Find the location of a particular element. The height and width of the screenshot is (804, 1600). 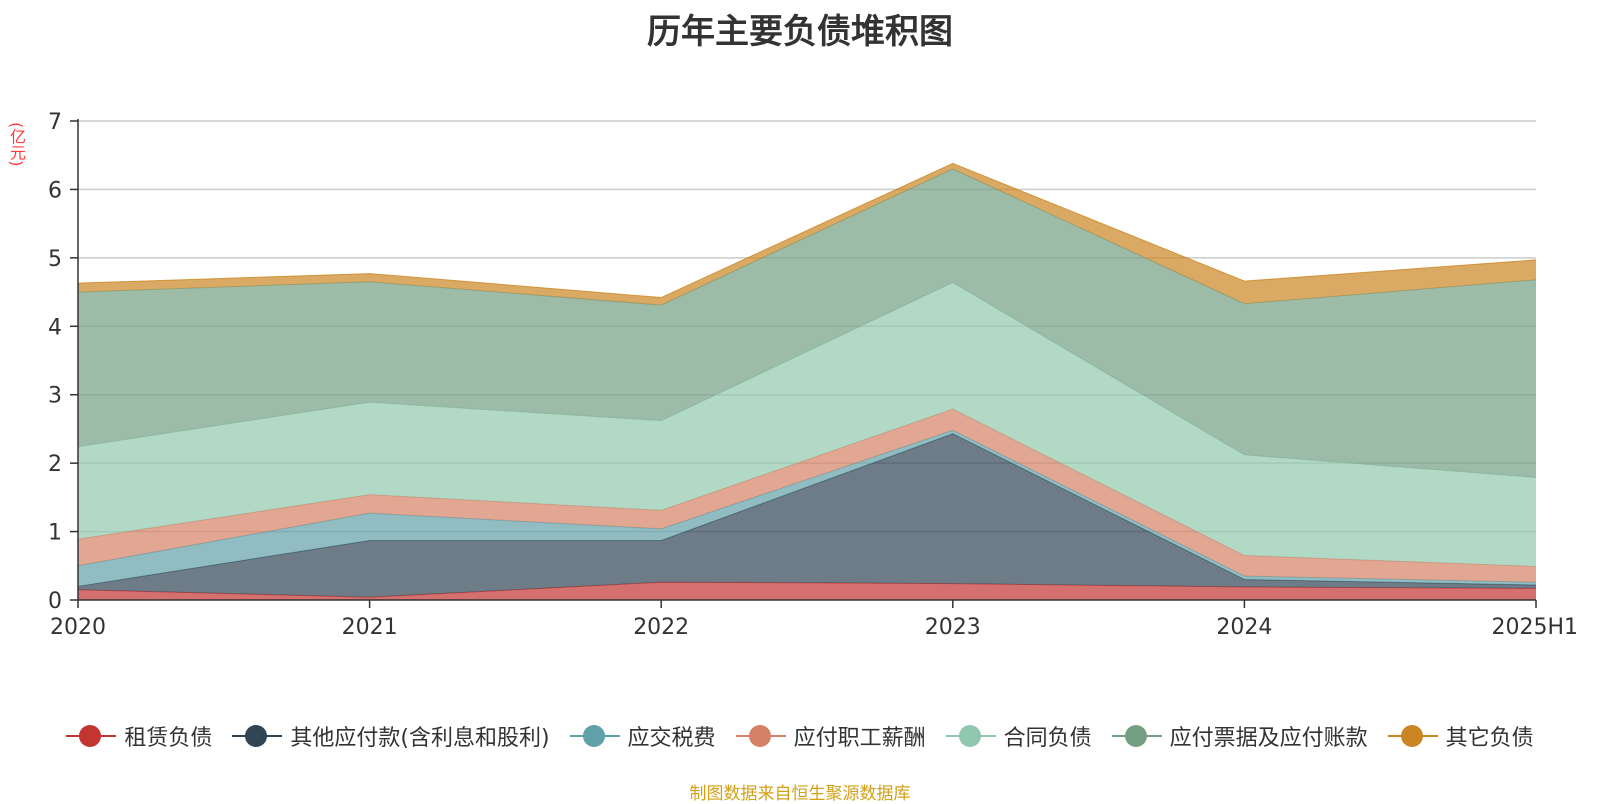

legend-item-5: 合同负债 is located at coordinates (1018, 736).